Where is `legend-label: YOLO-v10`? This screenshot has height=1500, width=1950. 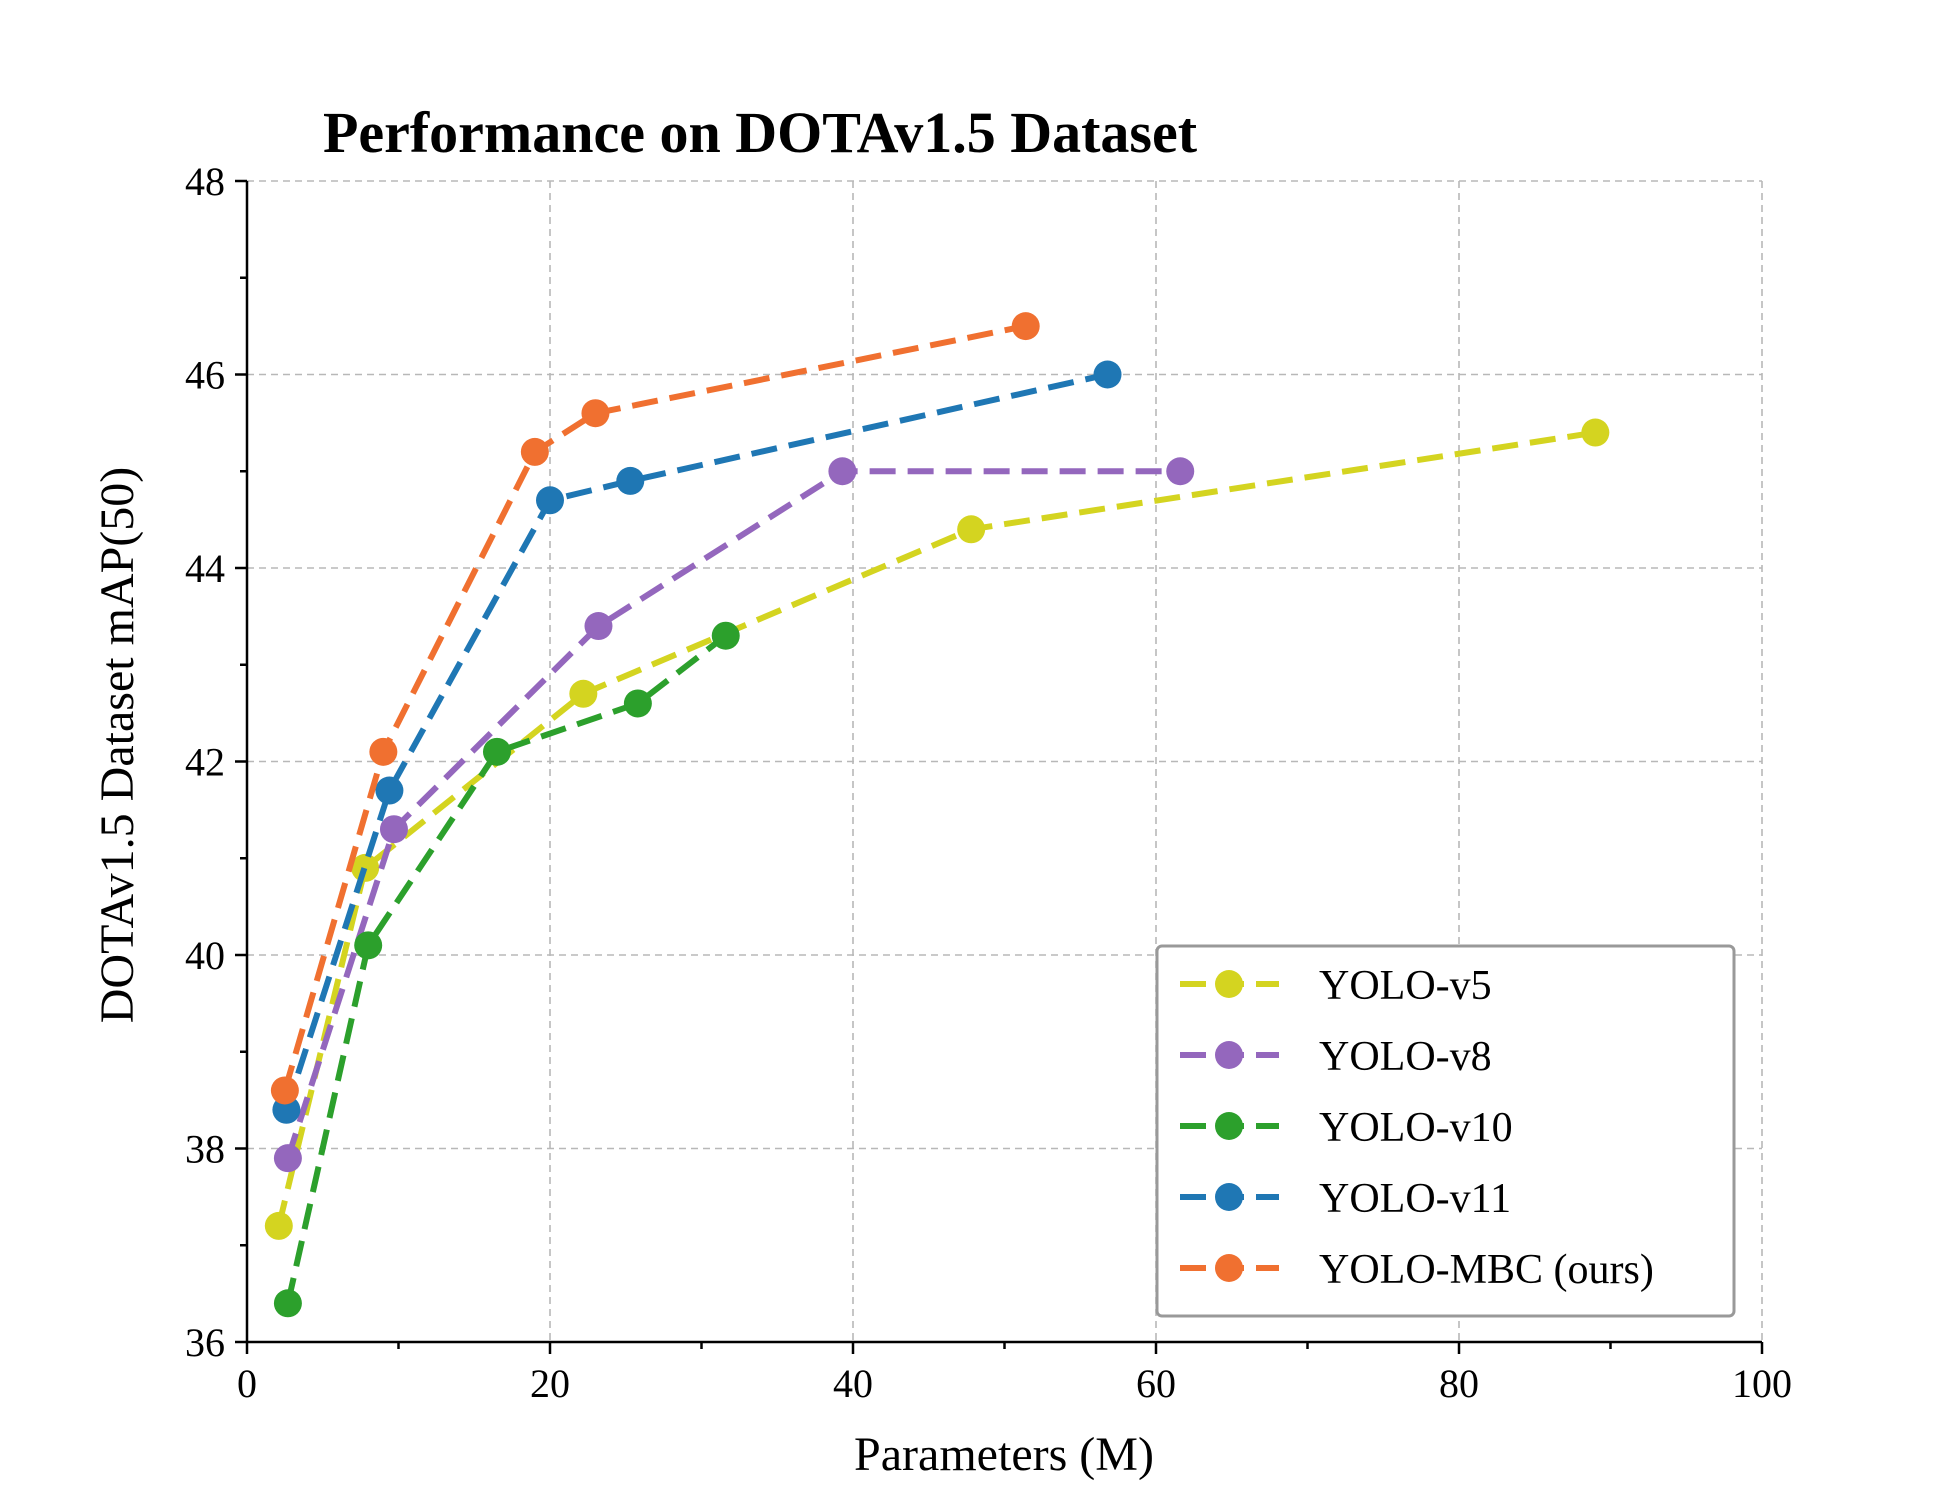 legend-label: YOLO-v10 is located at coordinates (1416, 1128).